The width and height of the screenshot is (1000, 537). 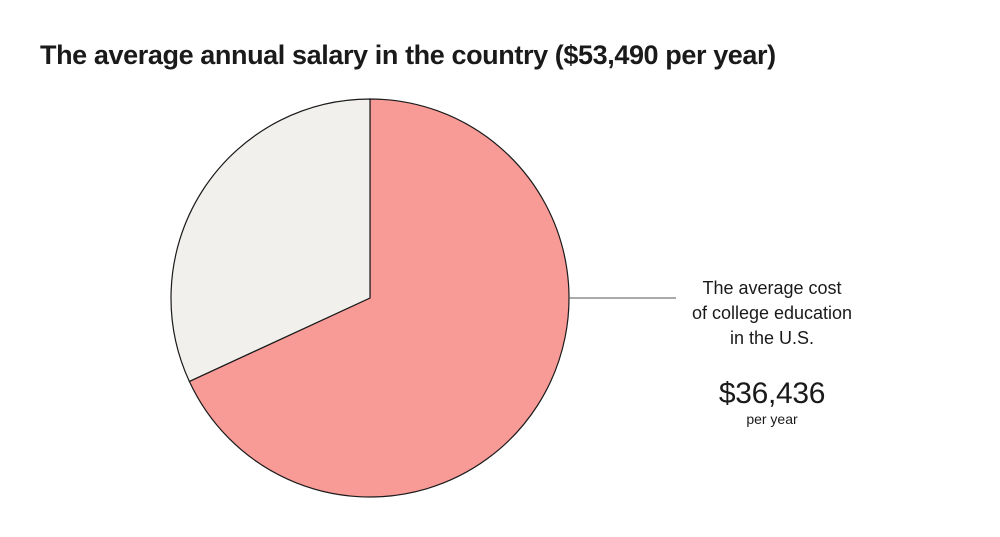 I want to click on annotation-unit: per year, so click(x=772, y=419).